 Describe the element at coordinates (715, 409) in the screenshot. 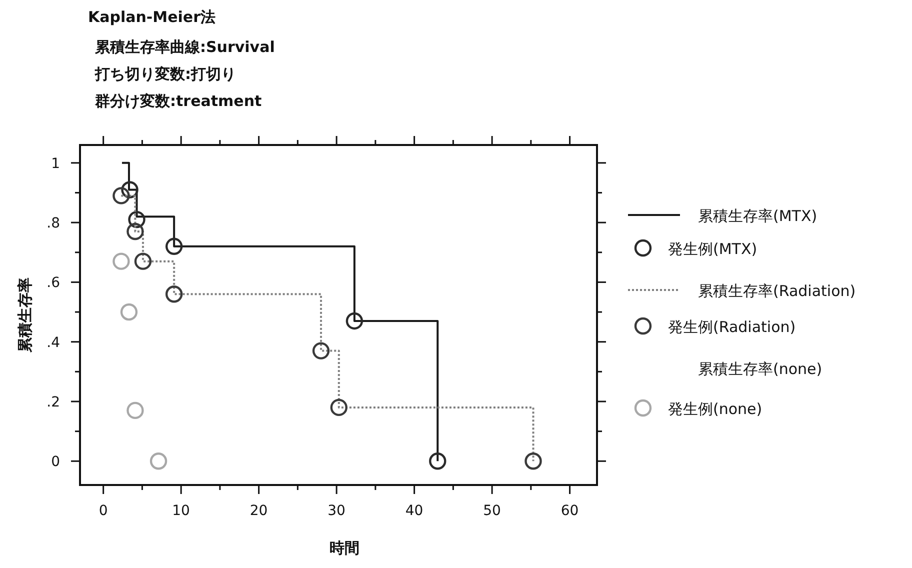

I see `legend-label: 発生例(none)` at that location.